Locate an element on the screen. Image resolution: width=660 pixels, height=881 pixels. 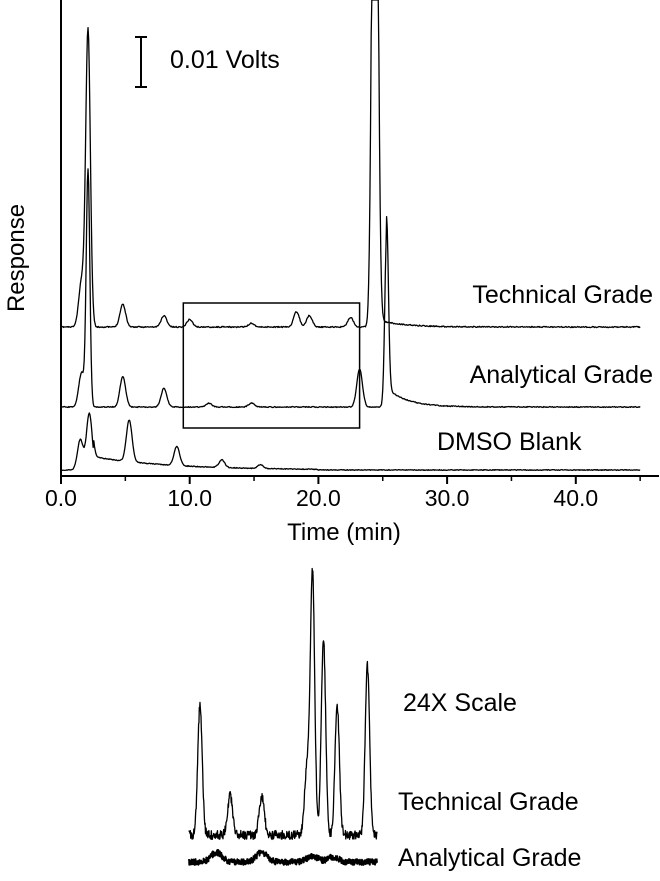
scale-bar-label: 0.01 Volts is located at coordinates (225, 60).